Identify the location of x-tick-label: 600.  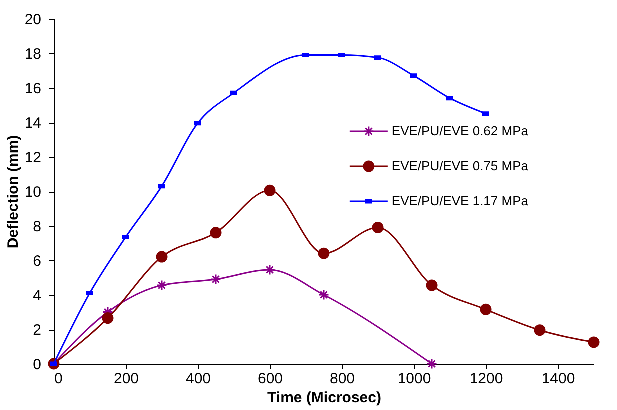
(271, 379).